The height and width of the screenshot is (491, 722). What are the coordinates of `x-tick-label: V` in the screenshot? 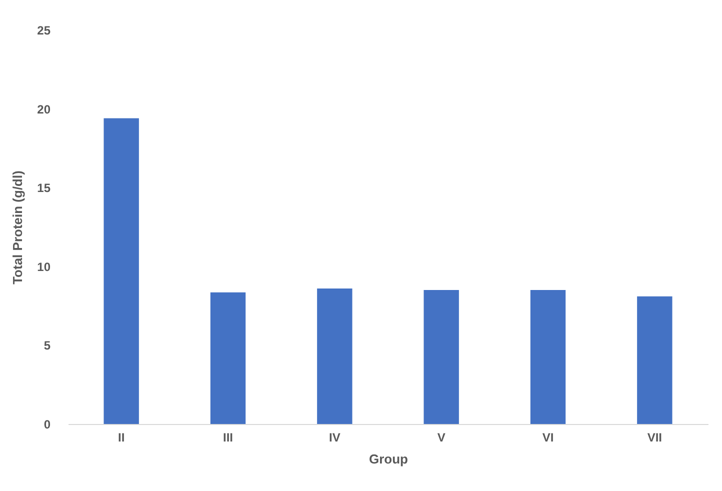 It's located at (441, 437).